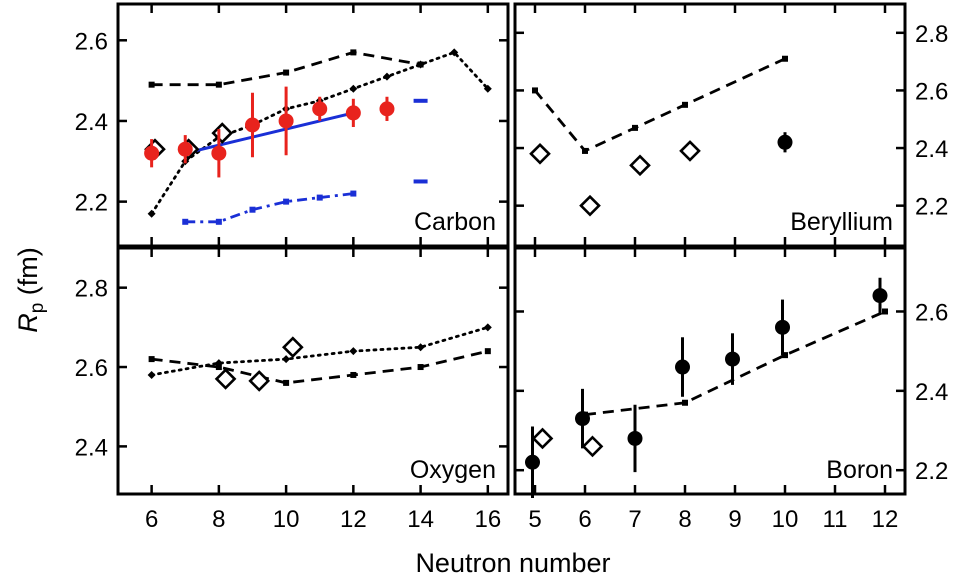 The height and width of the screenshot is (579, 965). I want to click on y-axis-title-subscript: p, so click(37, 308).